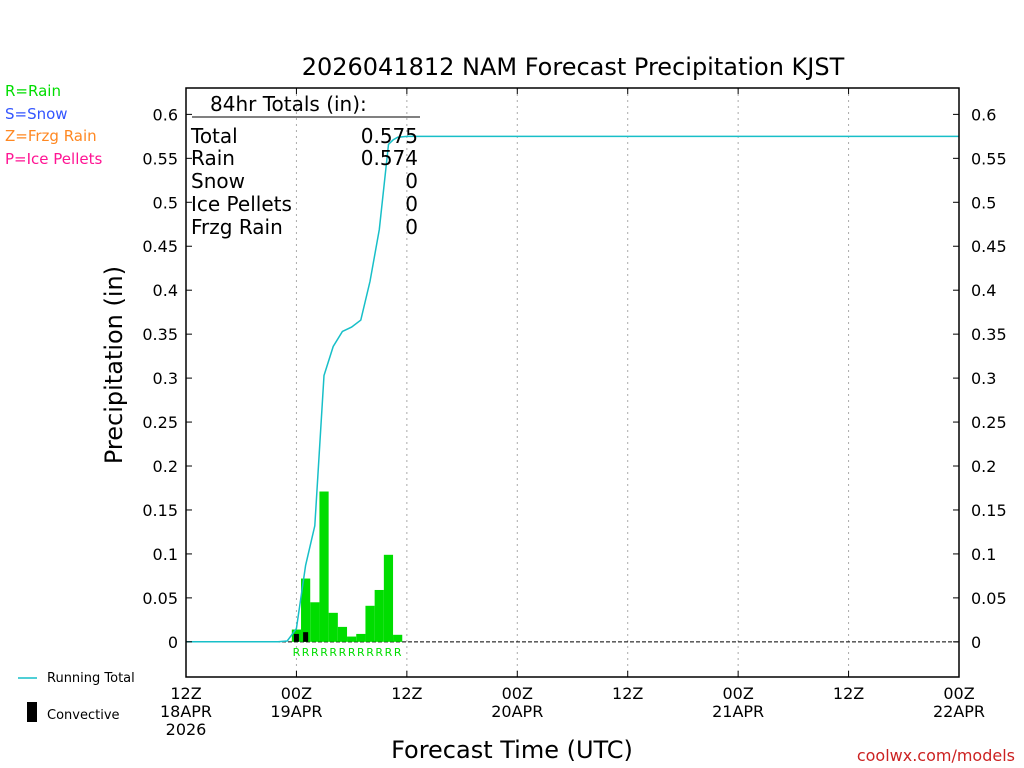  What do you see at coordinates (411, 204) in the screenshot?
I see `totals-ice-pellets-value: 0` at bounding box center [411, 204].